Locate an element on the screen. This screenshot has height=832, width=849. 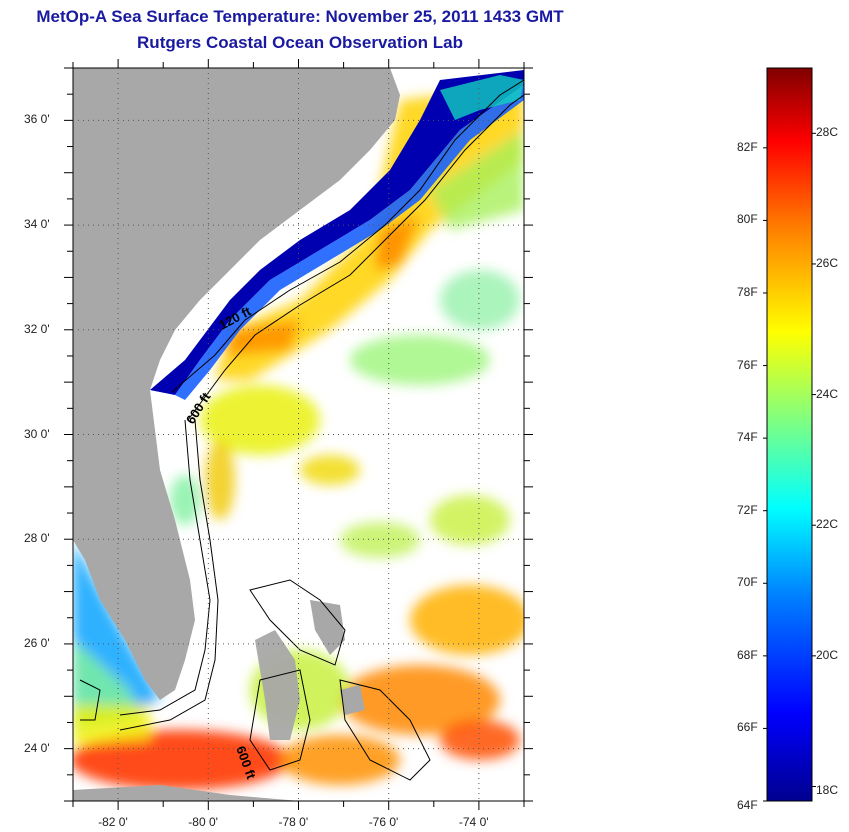
lon-tick-label: -80 0' is located at coordinates (203, 822).